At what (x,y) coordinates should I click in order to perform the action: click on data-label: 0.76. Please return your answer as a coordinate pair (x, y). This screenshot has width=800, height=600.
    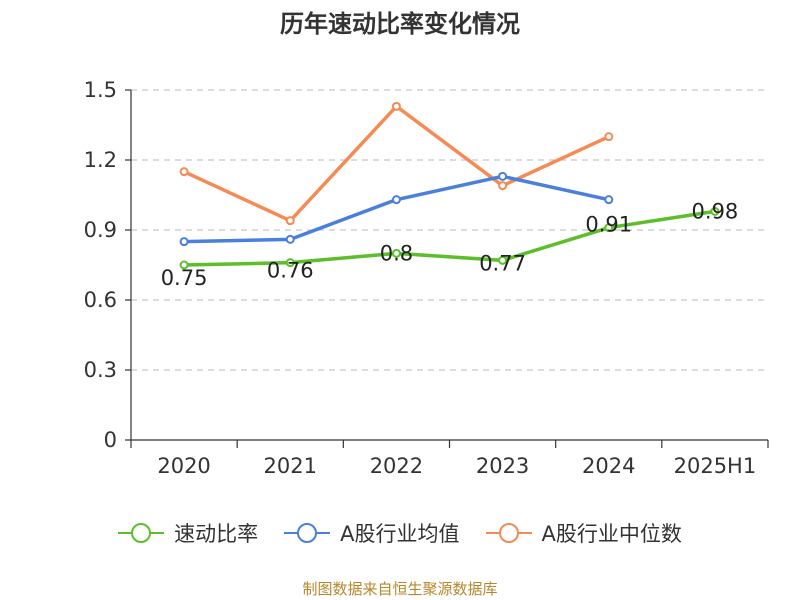
    Looking at the image, I should click on (290, 271).